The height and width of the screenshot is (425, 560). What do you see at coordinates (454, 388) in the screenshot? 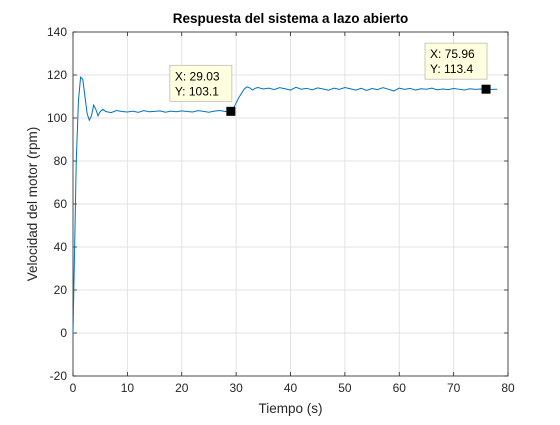
I see `x-tick-label: 70` at bounding box center [454, 388].